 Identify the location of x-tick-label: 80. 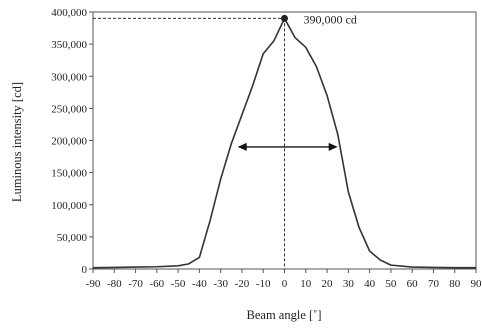
(455, 284).